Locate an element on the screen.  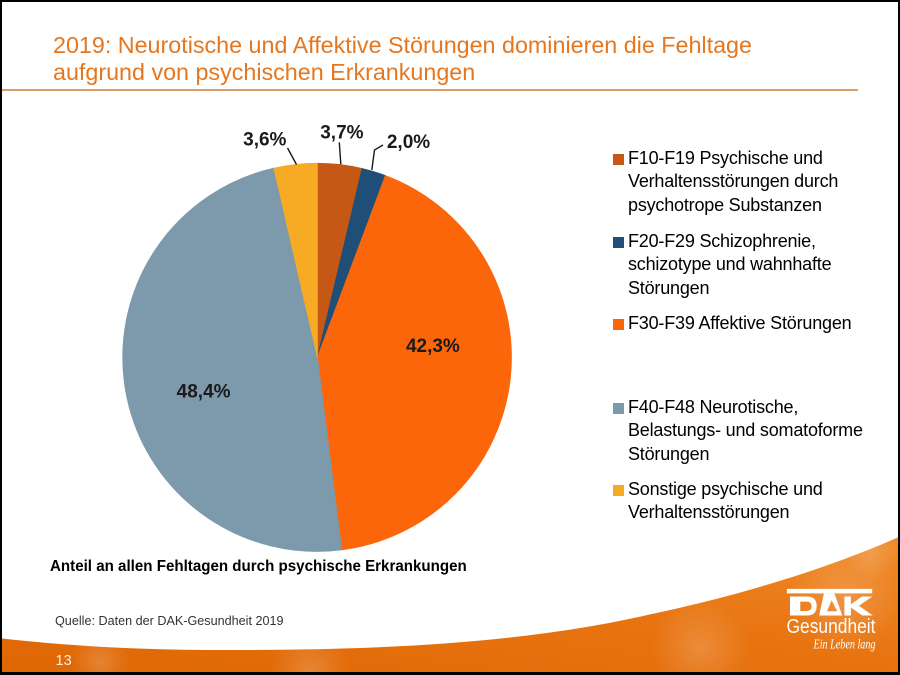
svg-text: 42,3% is located at coordinates (433, 346).